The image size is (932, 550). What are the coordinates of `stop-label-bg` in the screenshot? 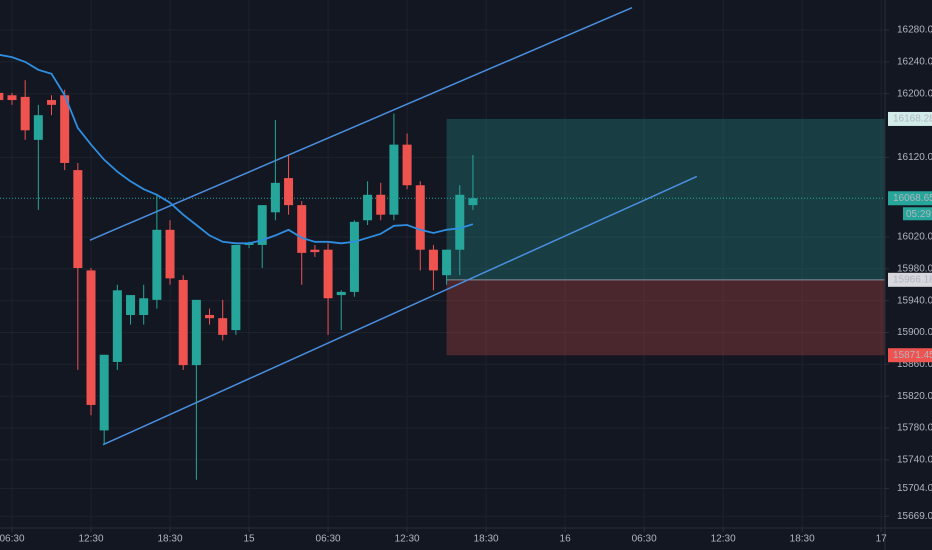 It's located at (910, 355).